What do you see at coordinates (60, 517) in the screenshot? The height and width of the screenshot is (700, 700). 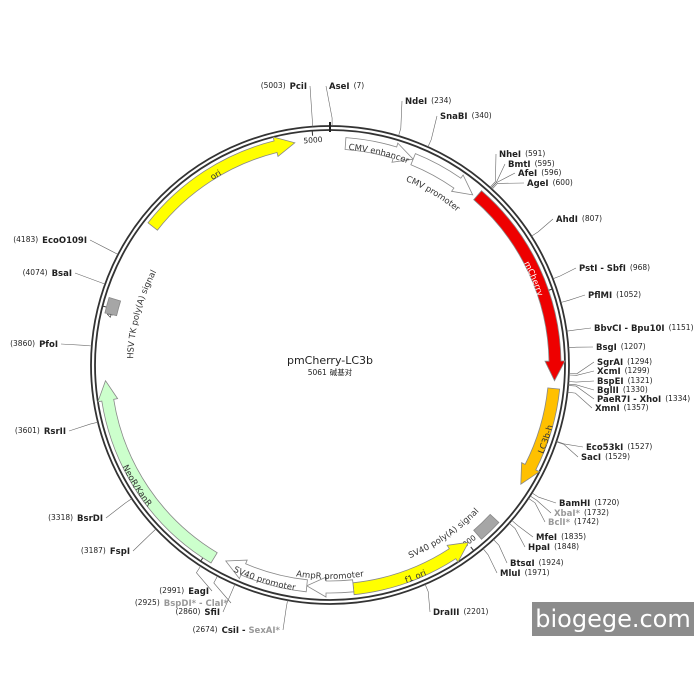 I see `site-position: (3318)` at bounding box center [60, 517].